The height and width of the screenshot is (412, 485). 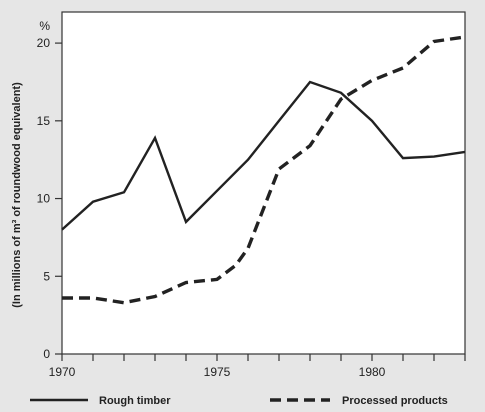 I want to click on x-axis: 1970 1975 1980, so click(x=257, y=366).